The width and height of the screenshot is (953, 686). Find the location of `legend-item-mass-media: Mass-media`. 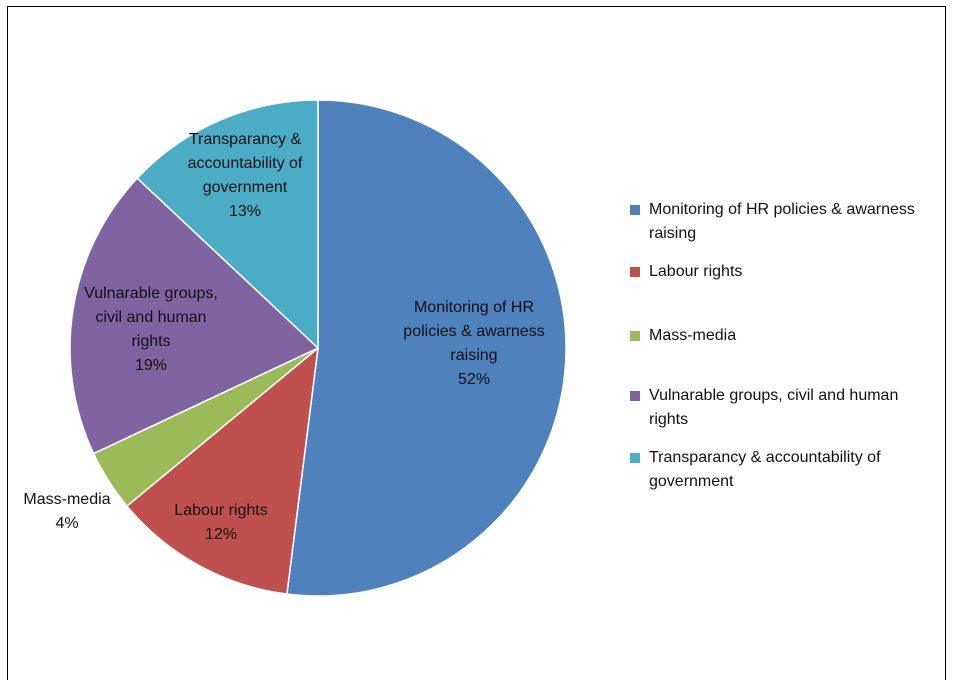

legend-item-mass-media: Mass-media is located at coordinates (782, 336).